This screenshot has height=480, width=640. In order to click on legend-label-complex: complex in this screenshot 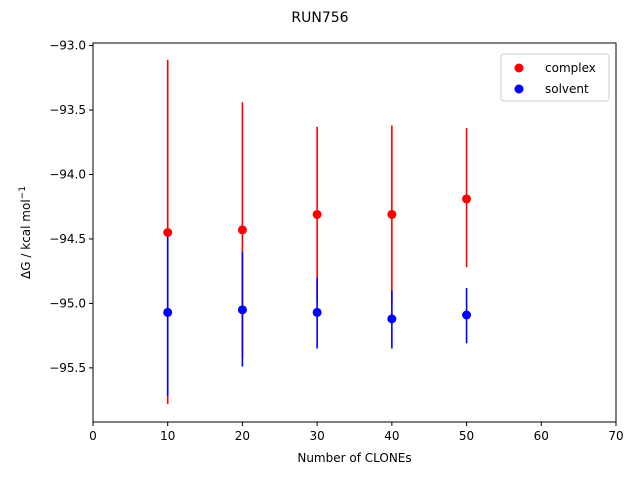, I will do `click(570, 68)`.